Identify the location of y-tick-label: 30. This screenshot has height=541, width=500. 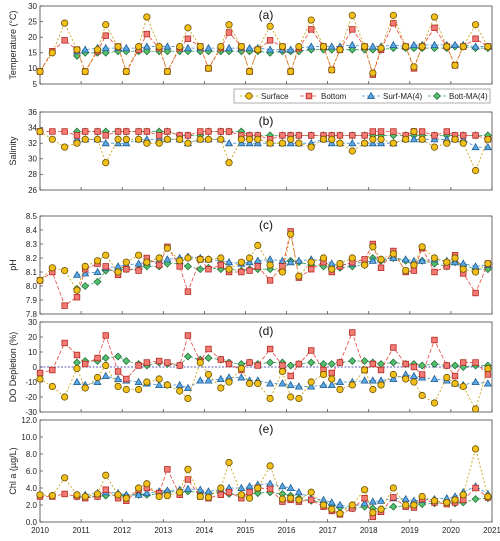
(32, 6).